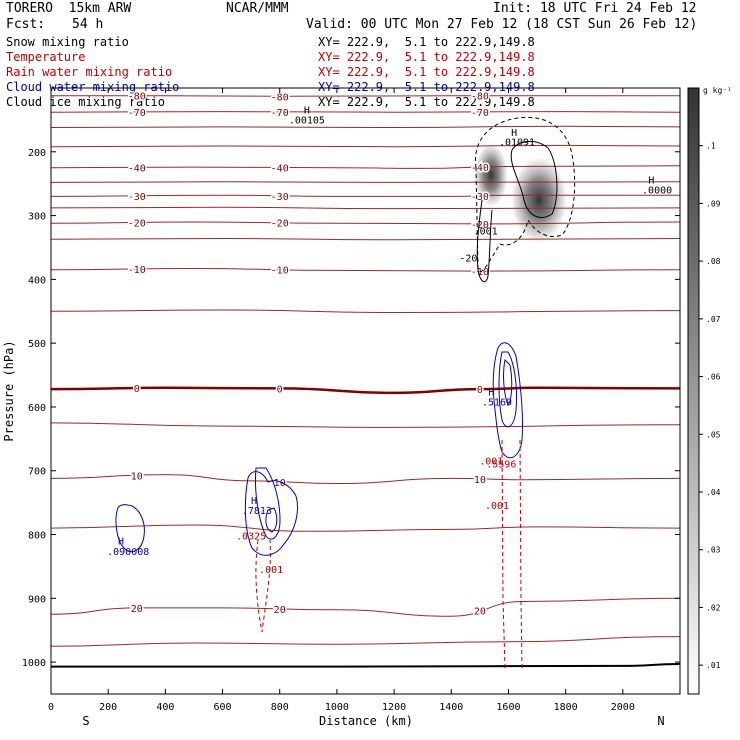 This screenshot has width=740, height=740. I want to click on cloud-ice-contour-upper, so click(525, 194).